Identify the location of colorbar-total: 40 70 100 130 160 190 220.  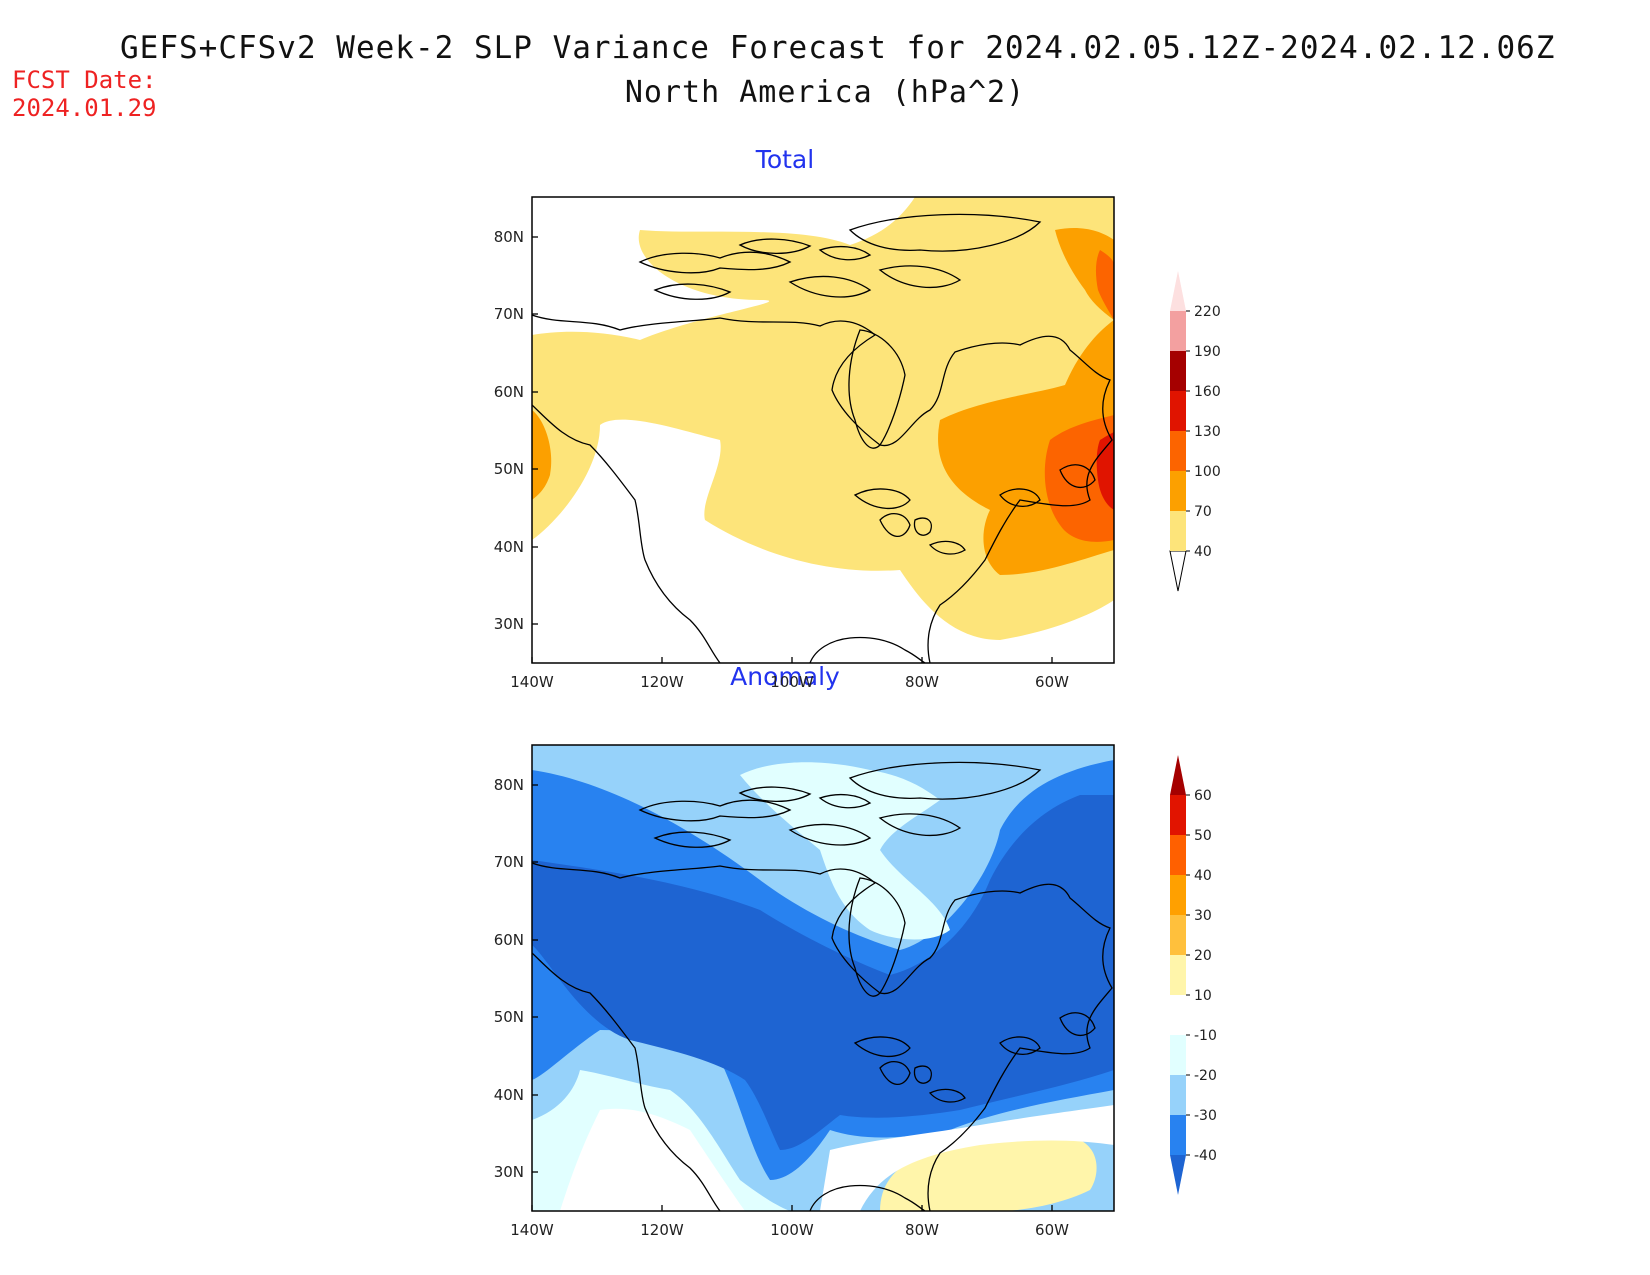
(1195, 431).